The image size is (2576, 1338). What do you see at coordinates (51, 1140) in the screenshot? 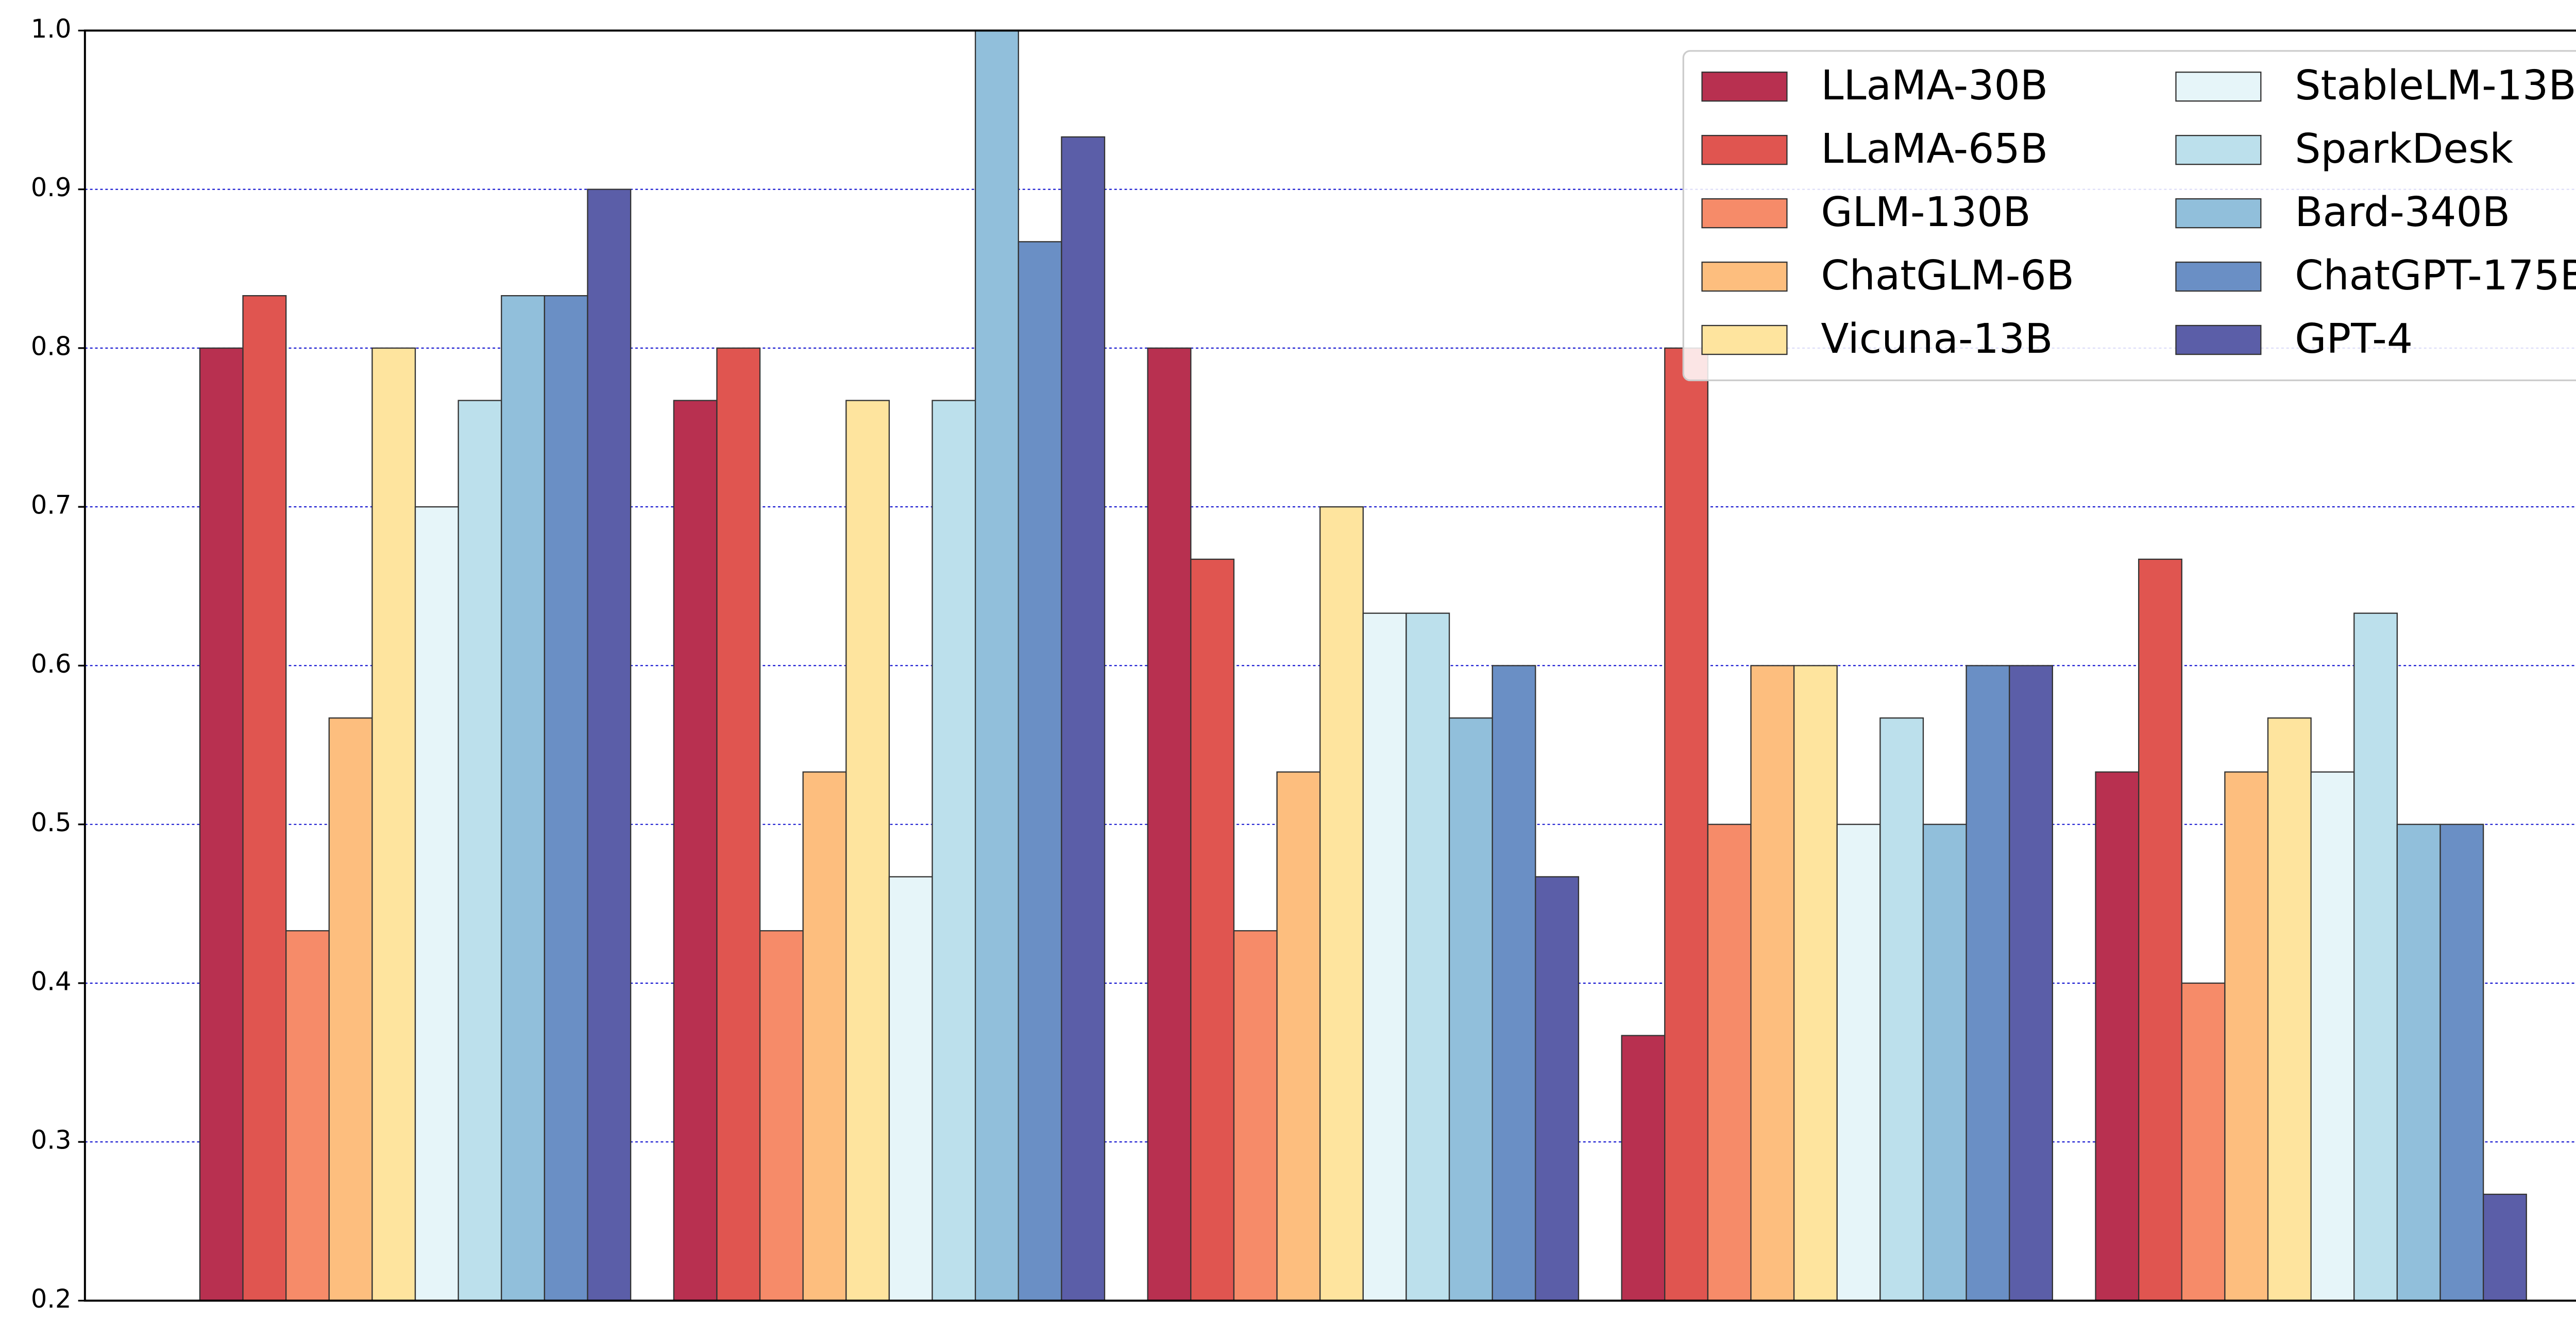
I see `y-tick-label: 0.3` at bounding box center [51, 1140].